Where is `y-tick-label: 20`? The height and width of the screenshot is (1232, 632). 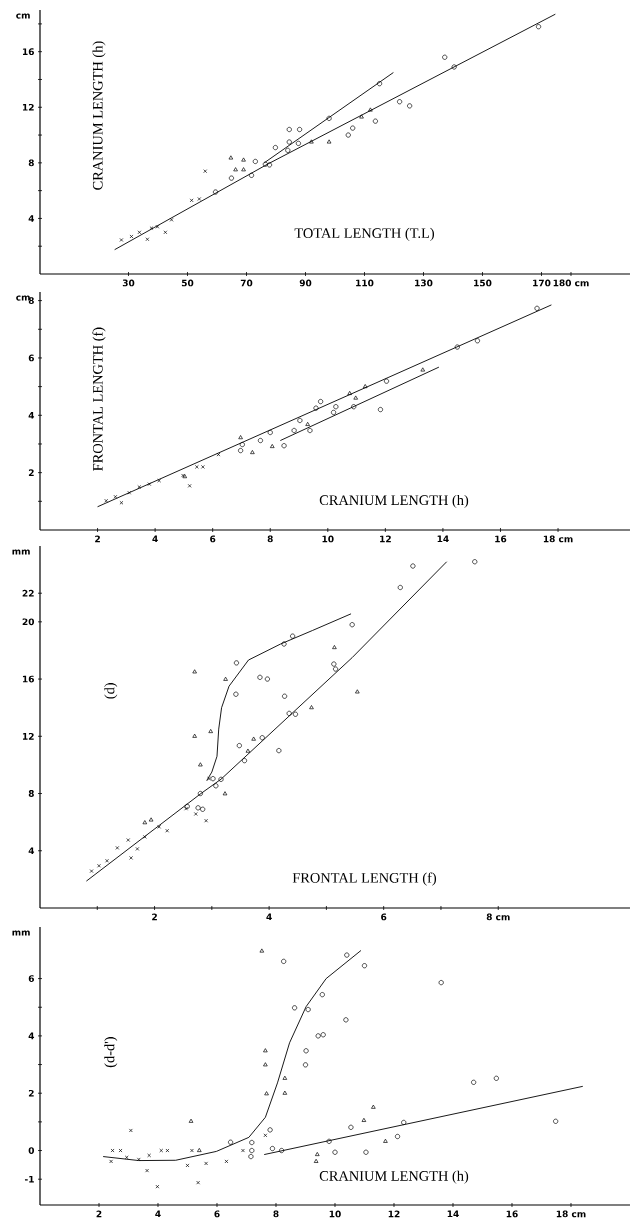
y-tick-label: 20 is located at coordinates (28, 622).